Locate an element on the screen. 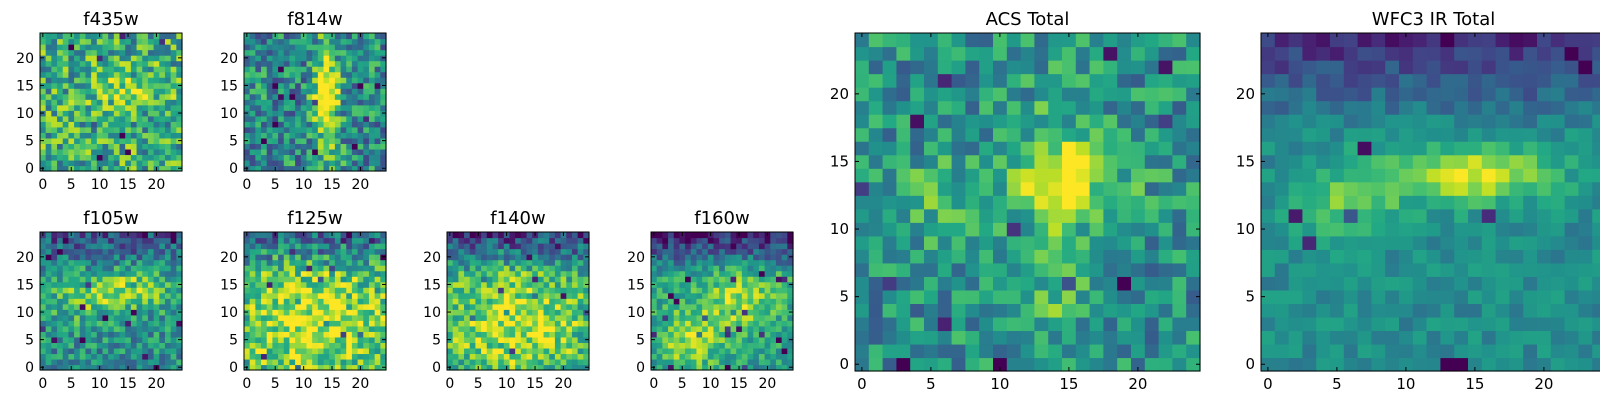 This screenshot has width=1600, height=400. x-tick-label: 15 is located at coordinates (128, 185).